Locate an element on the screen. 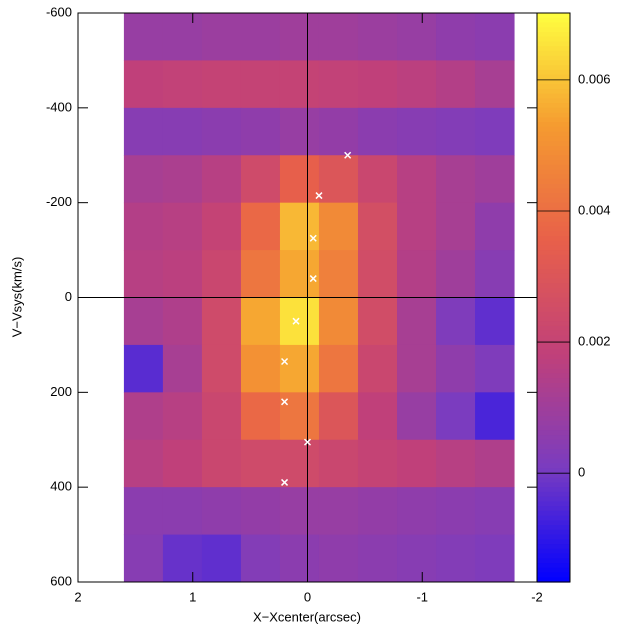 The width and height of the screenshot is (639, 630). colorbar-frame is located at coordinates (553, 297).